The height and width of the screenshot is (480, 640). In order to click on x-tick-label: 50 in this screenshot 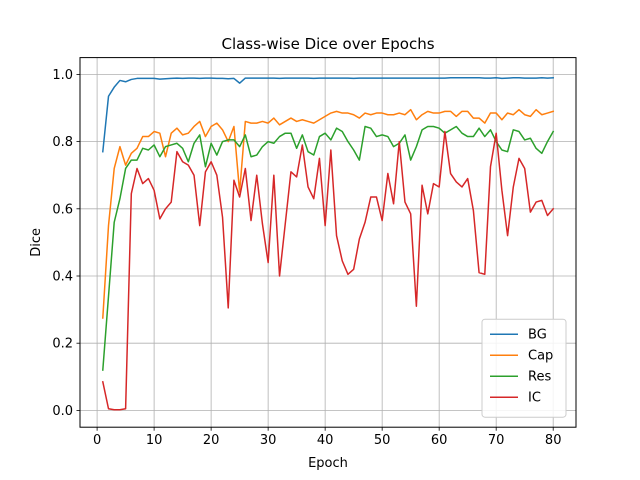, I will do `click(382, 440)`.